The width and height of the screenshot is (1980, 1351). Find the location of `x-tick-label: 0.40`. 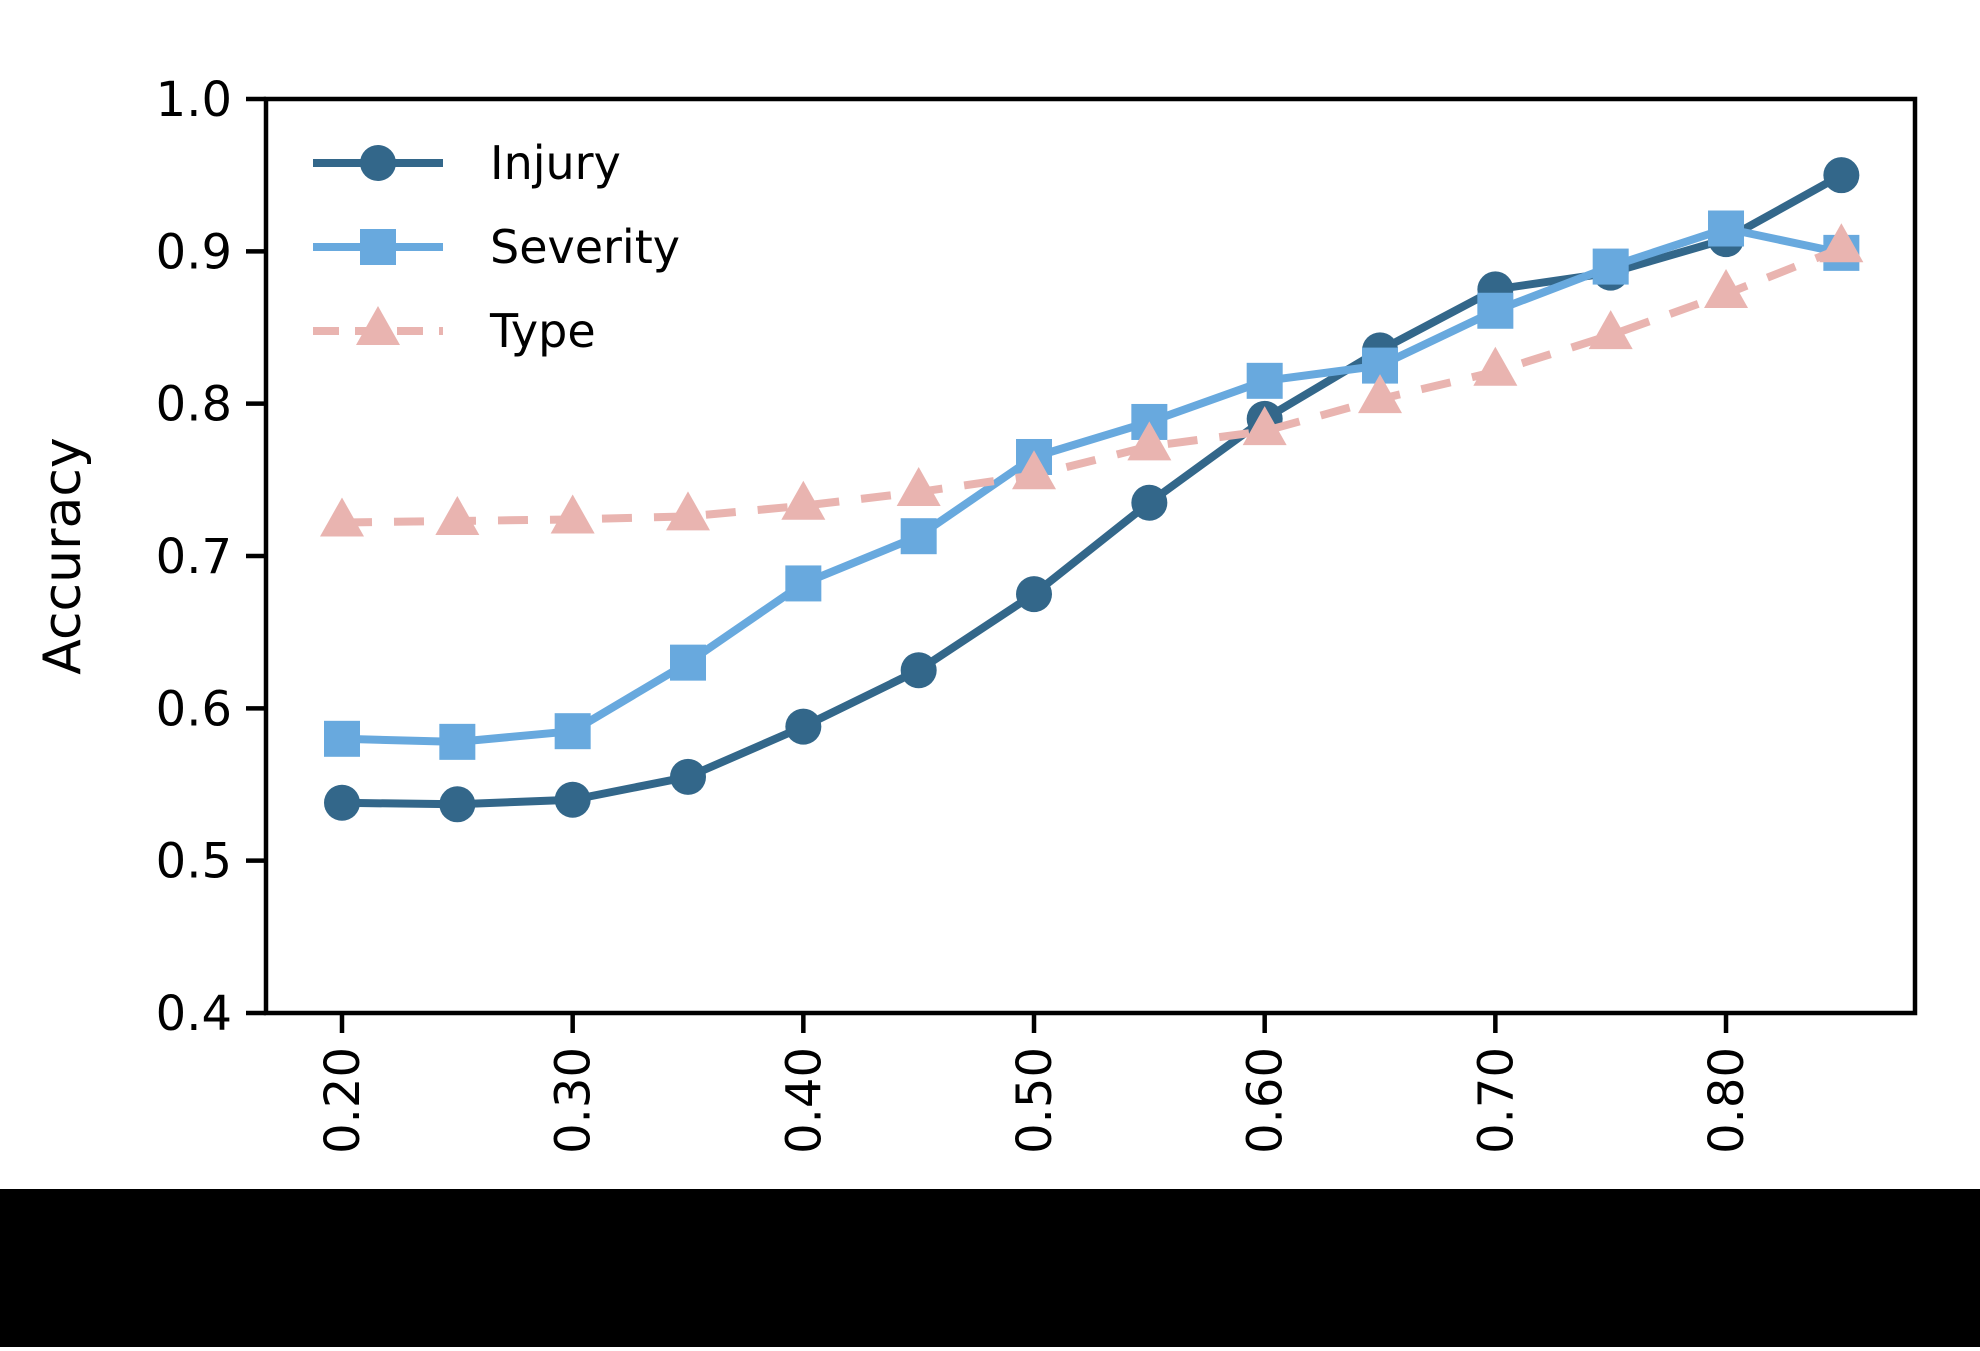

x-tick-label: 0.40 is located at coordinates (804, 1100).